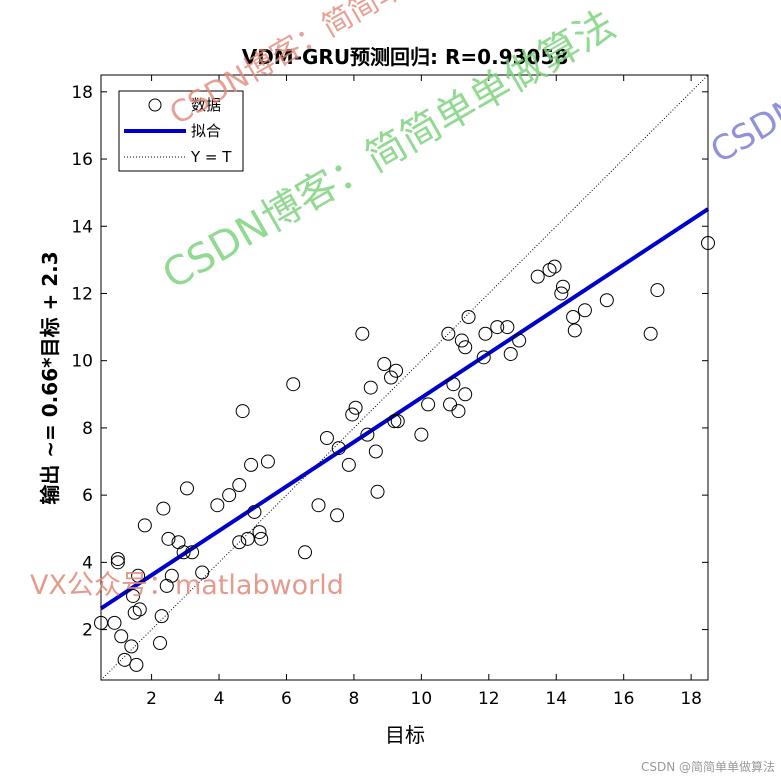  Describe the element at coordinates (219, 699) in the screenshot. I see `x-tick-label: 4` at that location.